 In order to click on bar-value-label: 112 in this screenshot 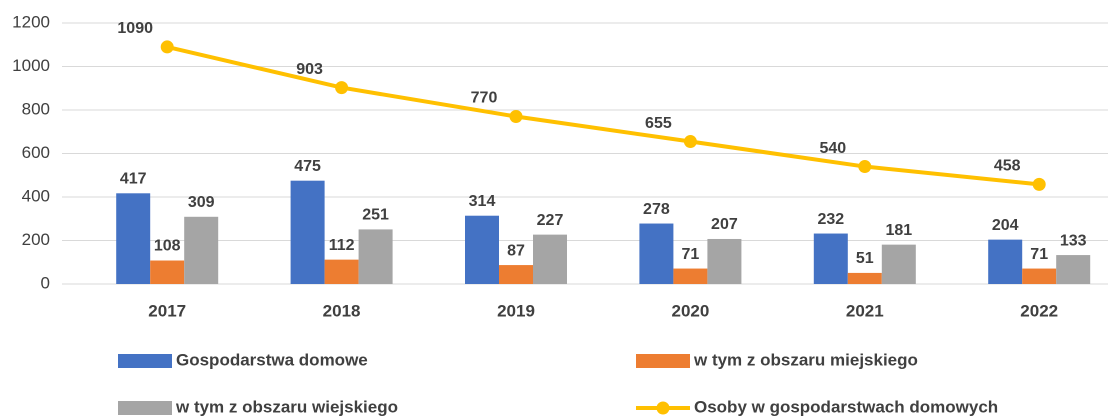, I will do `click(342, 245)`.